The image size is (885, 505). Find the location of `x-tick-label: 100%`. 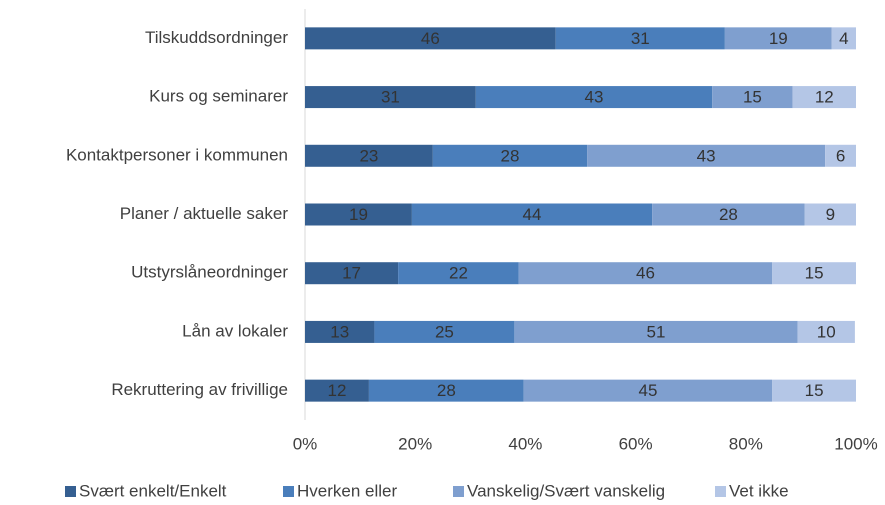

x-tick-label: 100% is located at coordinates (855, 443).